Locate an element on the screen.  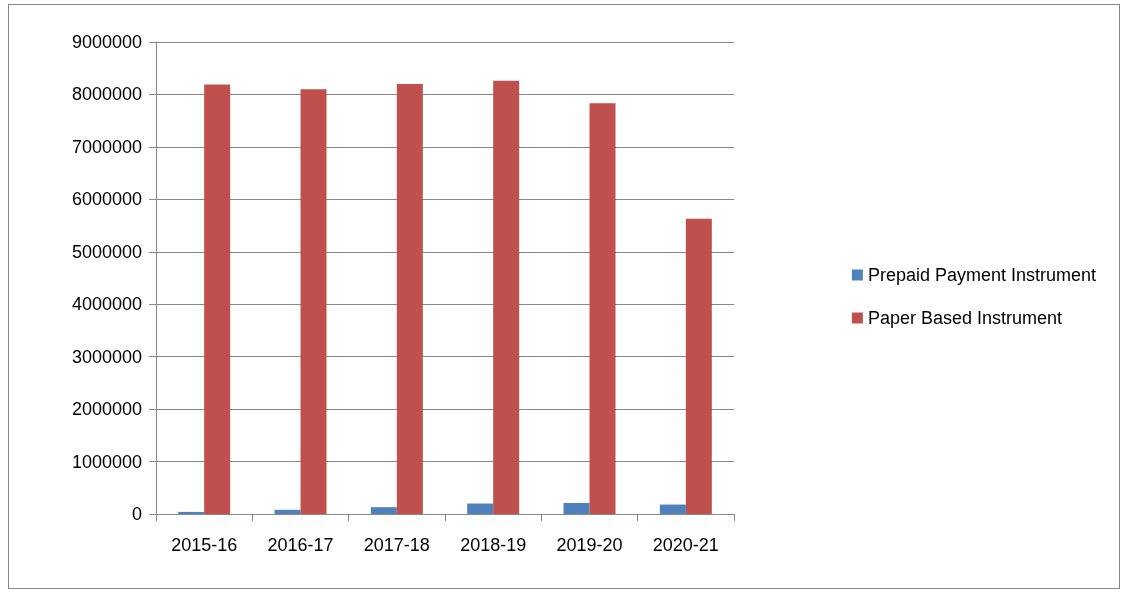
x-tick-label: 2020-21 is located at coordinates (685, 545).